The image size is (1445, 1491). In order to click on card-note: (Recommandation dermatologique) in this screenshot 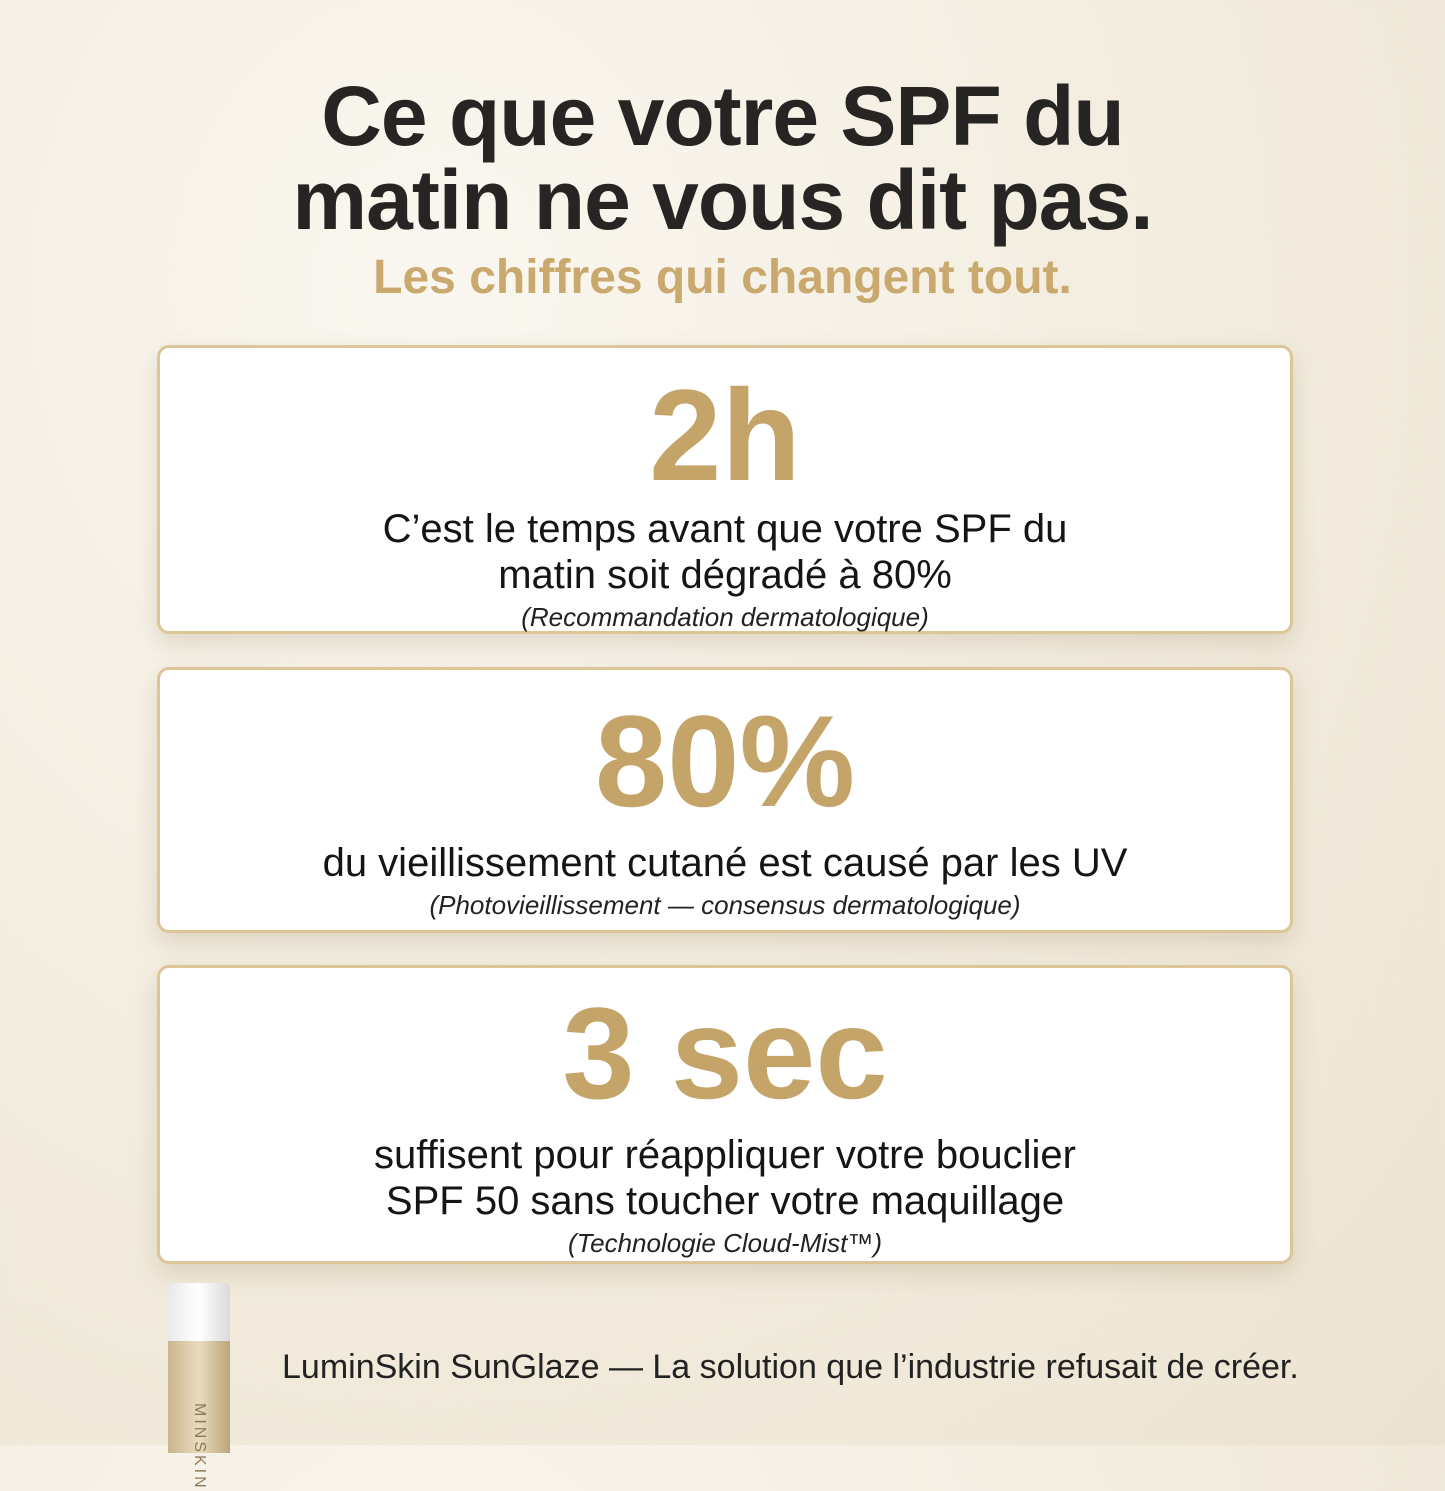, I will do `click(725, 617)`.